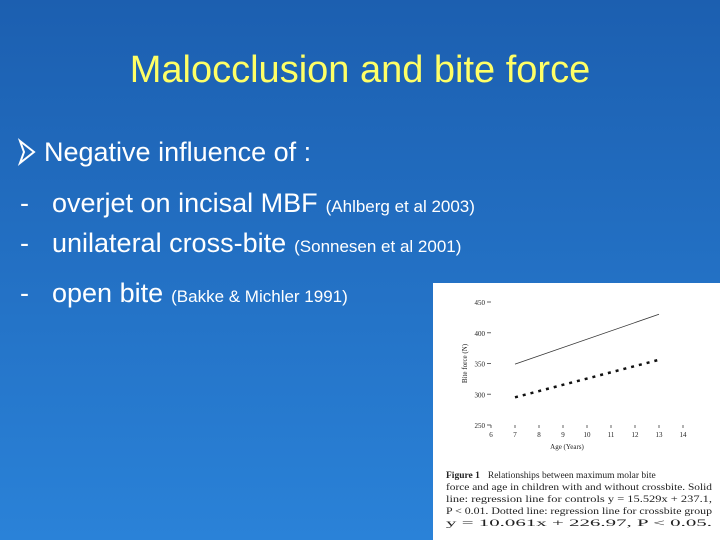  I want to click on bullet-main: open bite, so click(107, 293).